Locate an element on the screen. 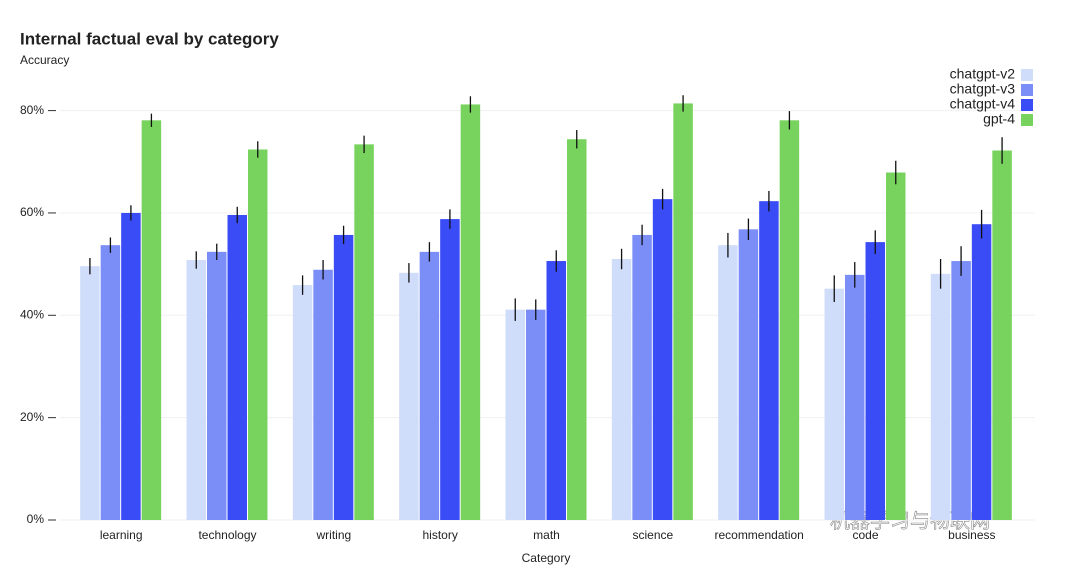  legend-label: chatgpt-v4 is located at coordinates (983, 104).